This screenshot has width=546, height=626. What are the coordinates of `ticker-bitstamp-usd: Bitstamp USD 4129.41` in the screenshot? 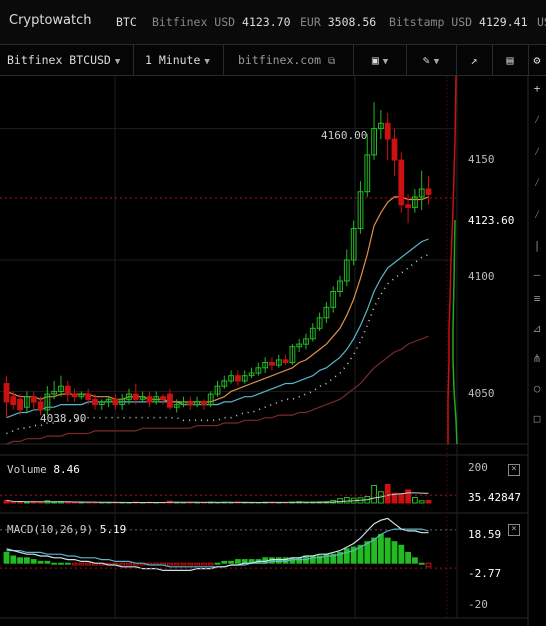 It's located at (458, 22).